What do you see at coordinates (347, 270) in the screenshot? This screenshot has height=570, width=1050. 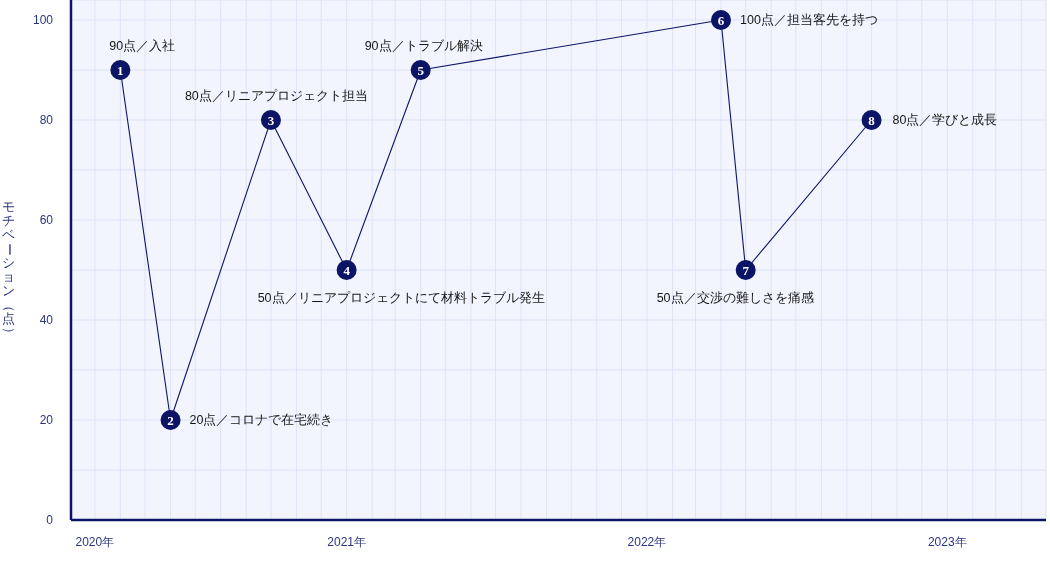 I see `annotation: 4` at bounding box center [347, 270].